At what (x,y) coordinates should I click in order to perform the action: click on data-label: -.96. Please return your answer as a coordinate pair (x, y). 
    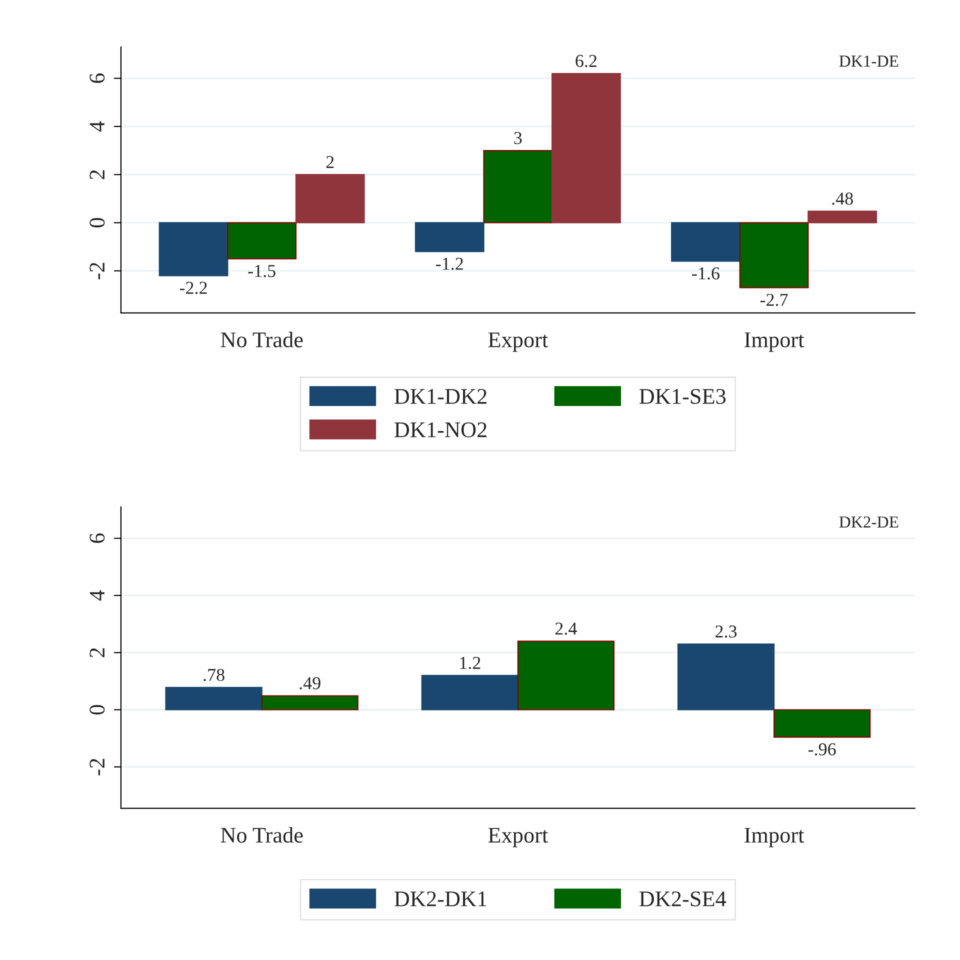
    Looking at the image, I should click on (822, 749).